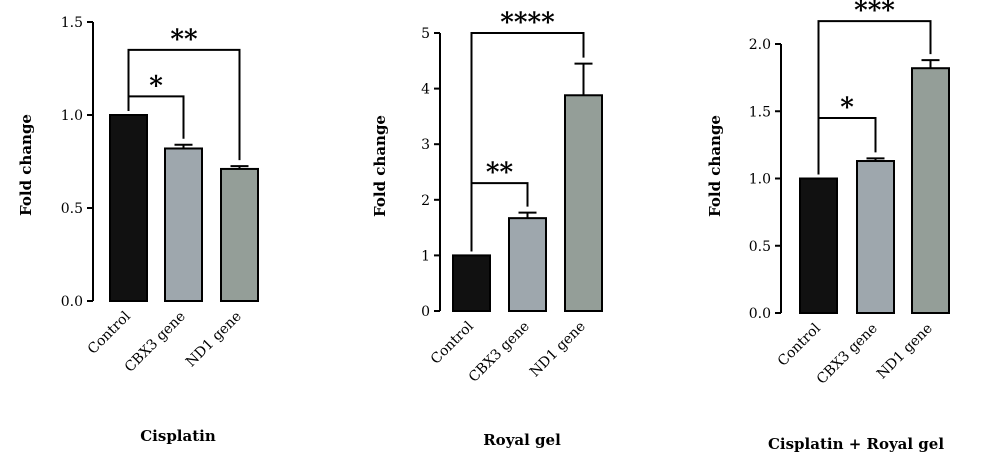 The width and height of the screenshot is (1000, 476). I want to click on y-tick-label: 1, so click(425, 256).